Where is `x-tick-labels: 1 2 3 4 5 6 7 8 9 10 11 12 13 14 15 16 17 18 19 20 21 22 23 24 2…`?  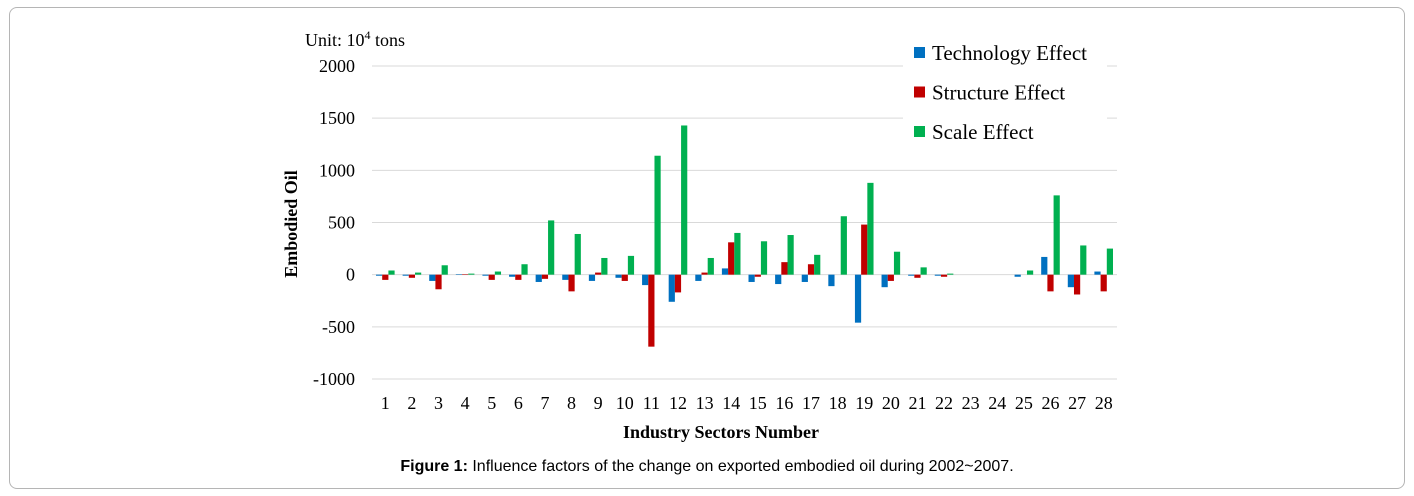
x-tick-labels: 1 2 3 4 5 6 7 8 9 10 11 12 13 14 15 16 17 18 19 20 21 22 23 24 2… is located at coordinates (747, 403).